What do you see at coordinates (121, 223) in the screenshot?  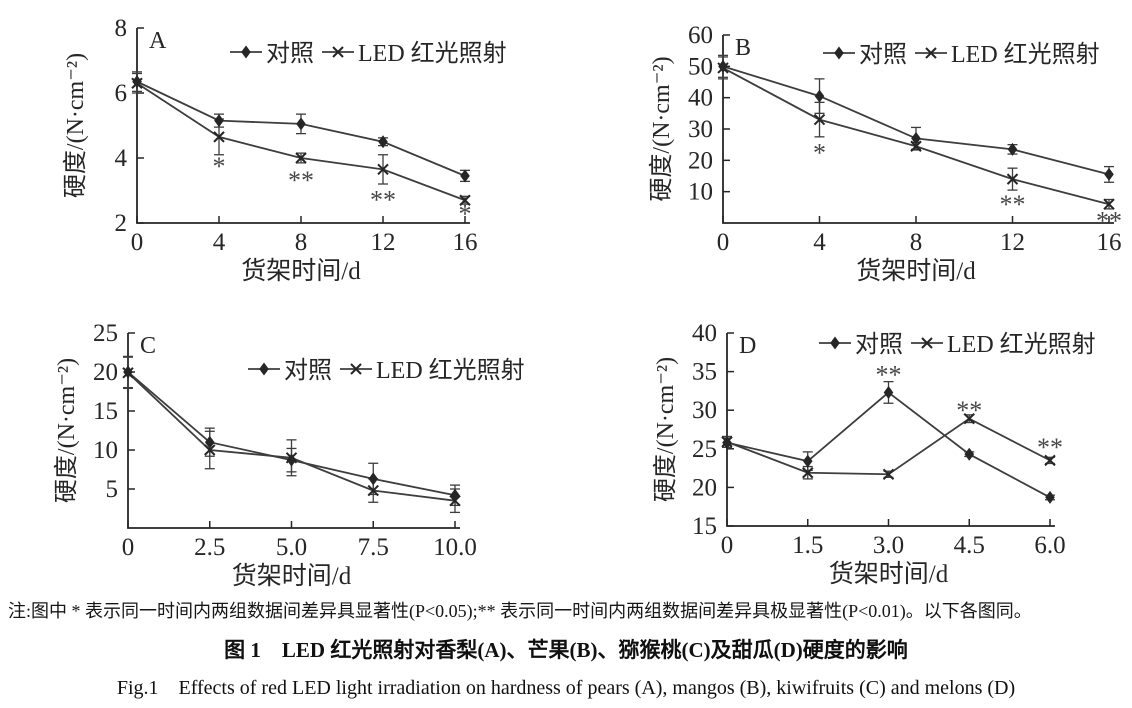 I see `y-tick-label: 2` at bounding box center [121, 223].